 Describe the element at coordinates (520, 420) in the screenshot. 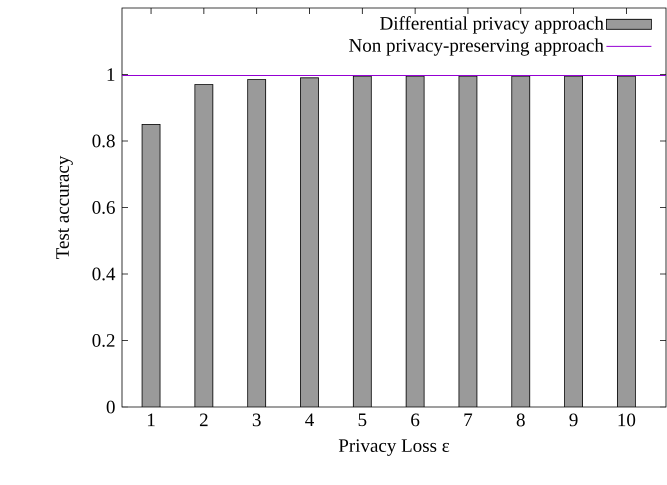

I see `x-tick-label: 8` at that location.